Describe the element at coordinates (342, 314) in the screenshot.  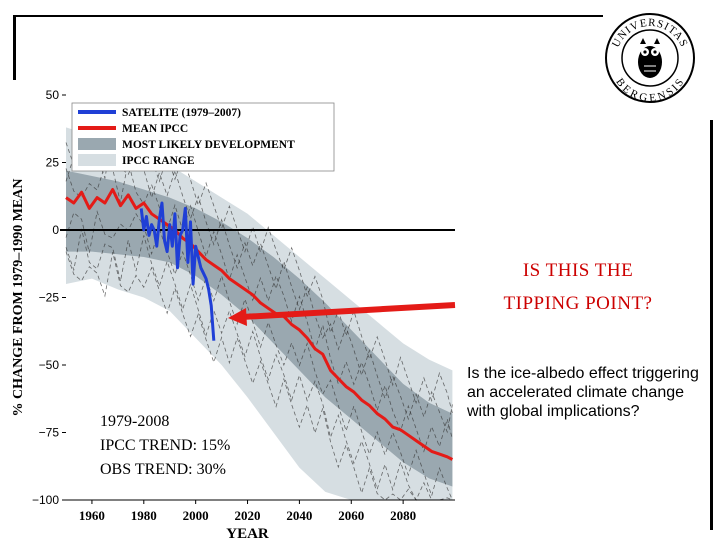
I see `tipping-point-arrow` at that location.